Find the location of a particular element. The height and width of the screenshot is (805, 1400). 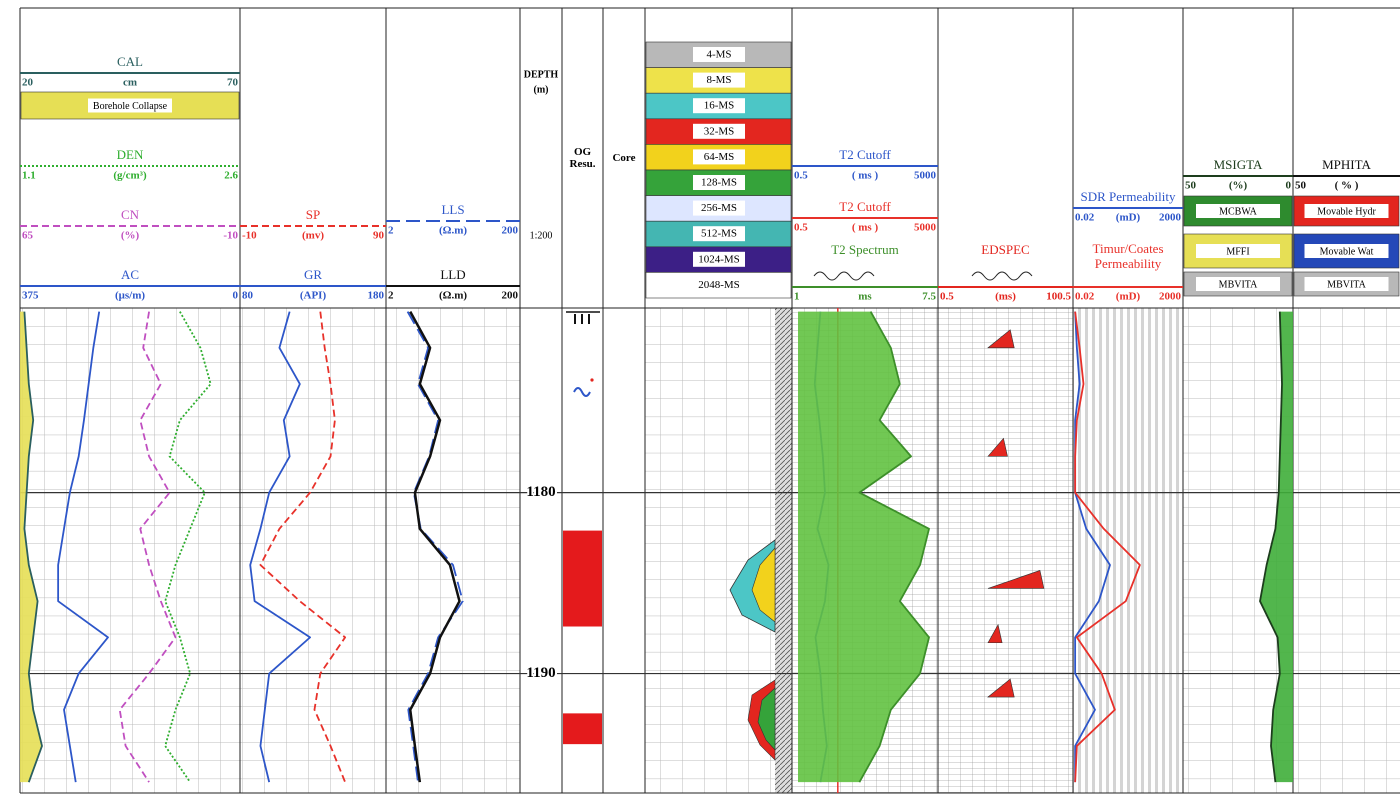

lithology-label: 8-MS is located at coordinates (718, 80).